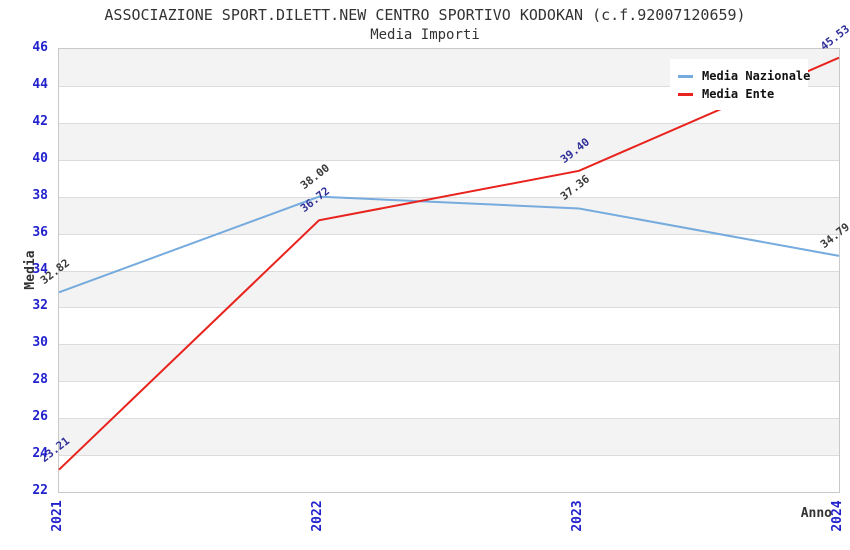 Image resolution: width=850 pixels, height=550 pixels. I want to click on y-tick-label: 42, so click(40, 121).